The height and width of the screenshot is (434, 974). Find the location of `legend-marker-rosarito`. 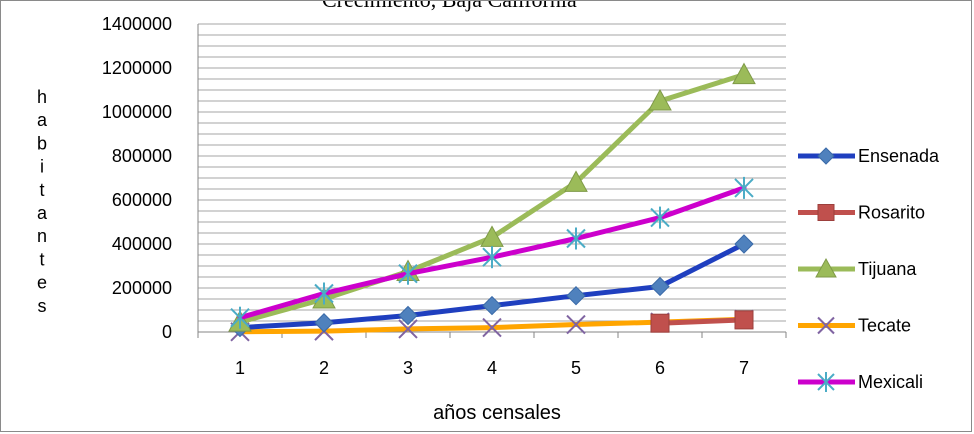

legend-marker-rosarito is located at coordinates (826, 212).